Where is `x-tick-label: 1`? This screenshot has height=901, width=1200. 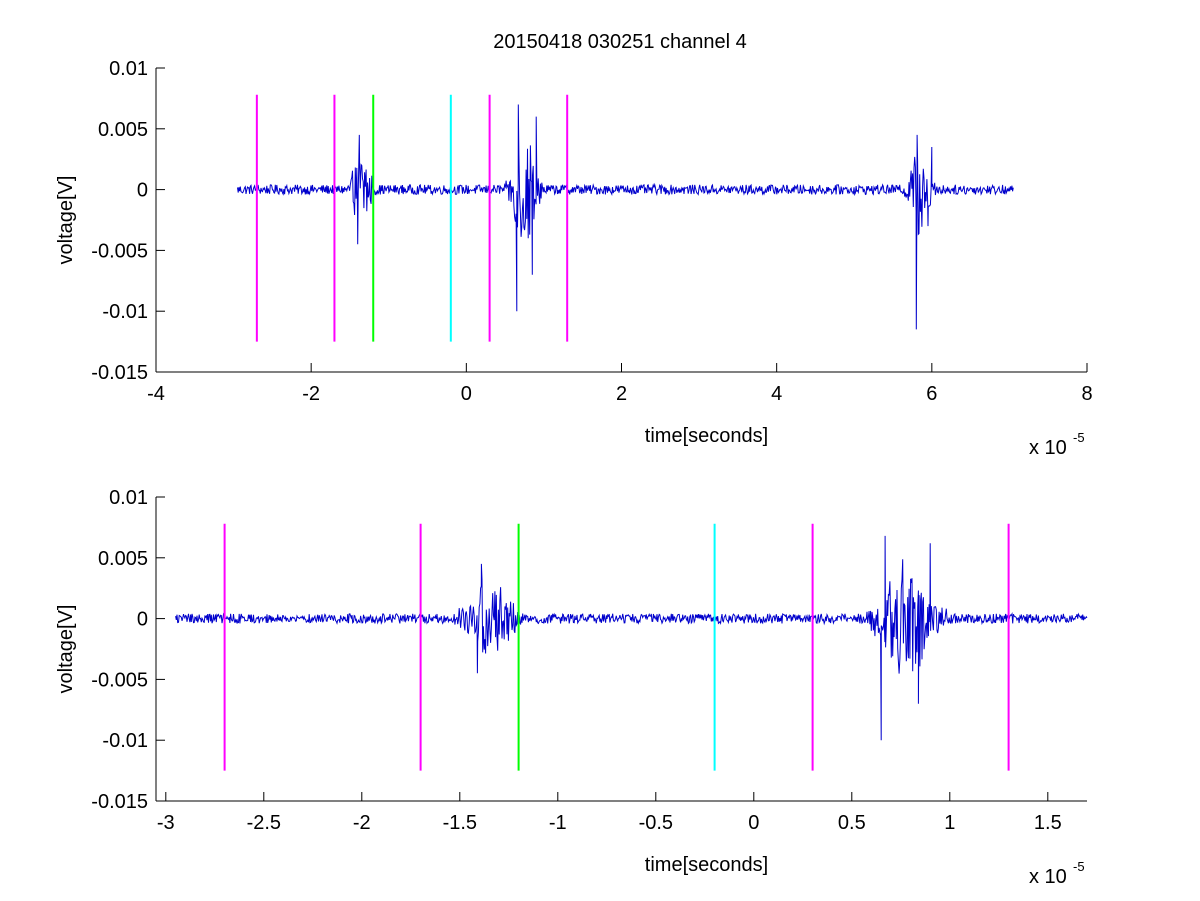 x-tick-label: 1 is located at coordinates (949, 823).